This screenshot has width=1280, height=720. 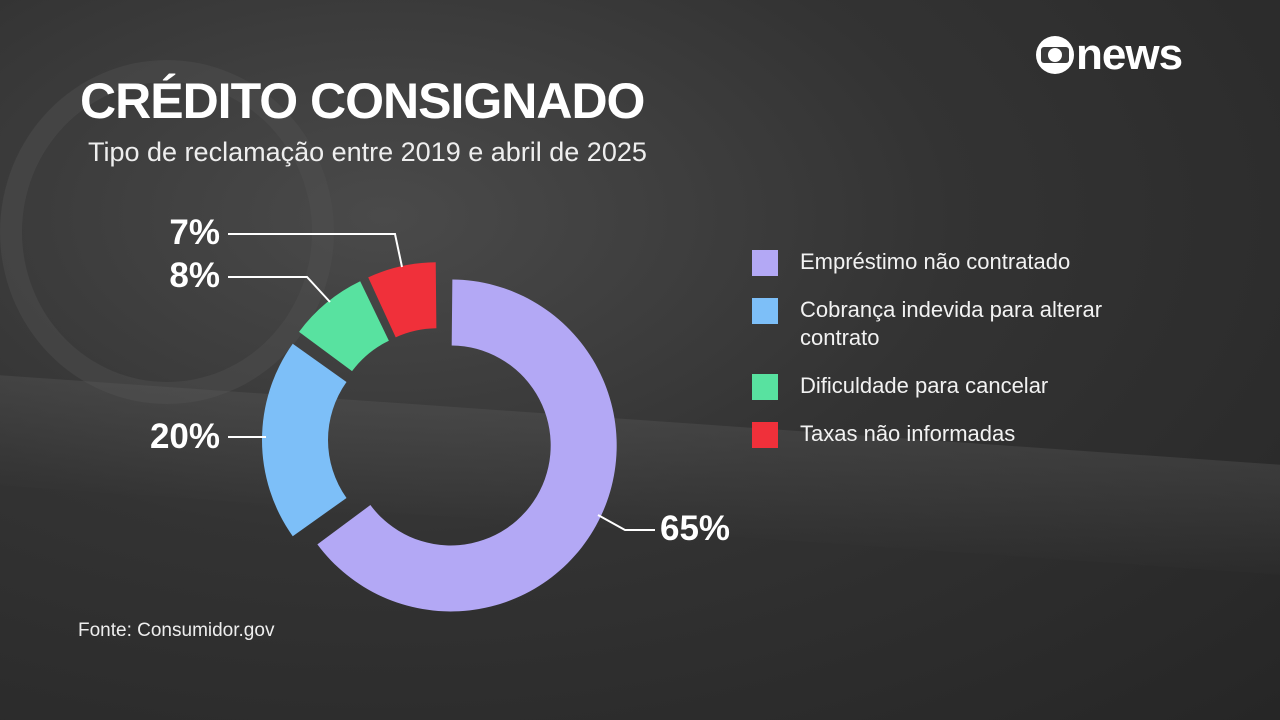 I want to click on globo-icon, so click(x=1055, y=55).